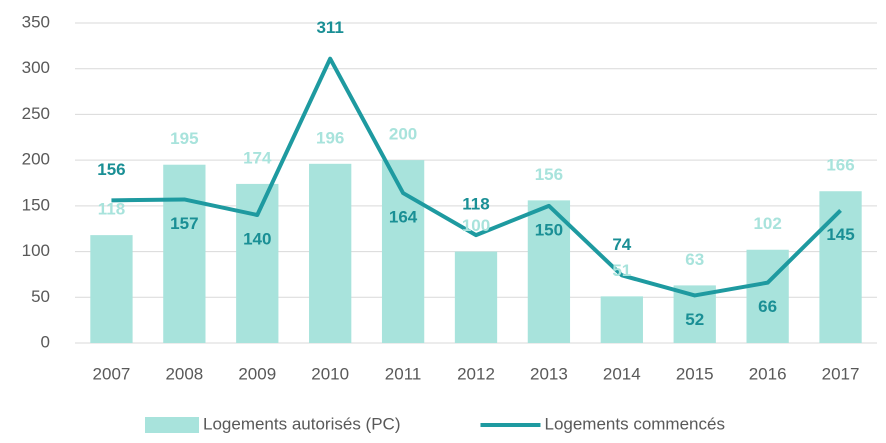 The width and height of the screenshot is (886, 443). I want to click on x-tick-label: 2011, so click(403, 373).